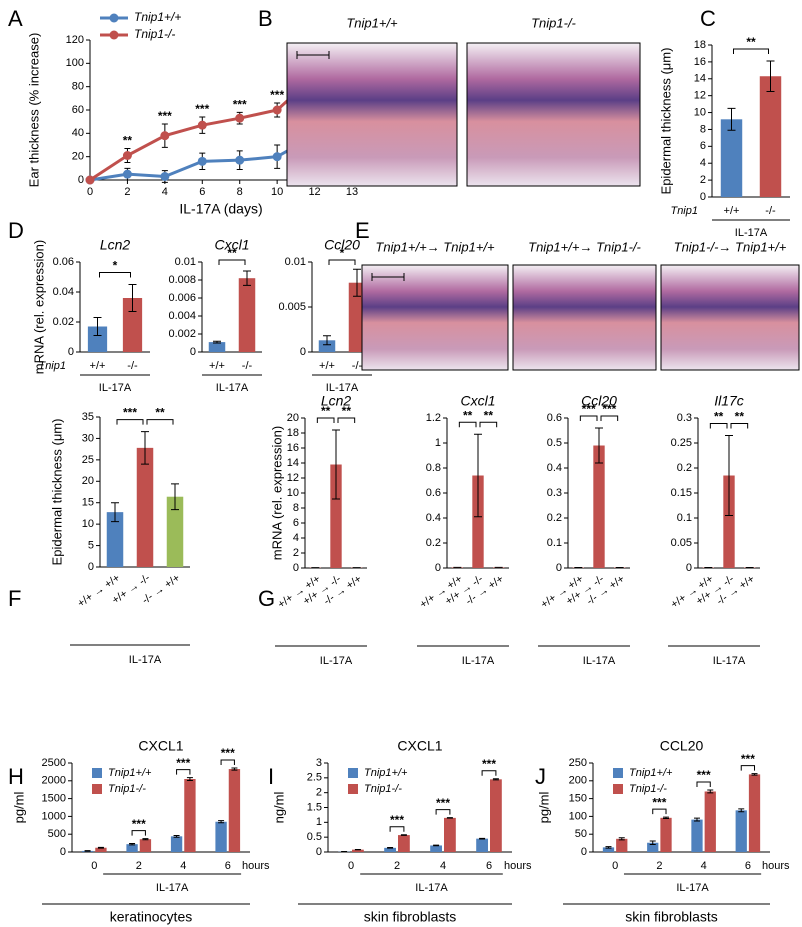  What do you see at coordinates (63, 262) in the screenshot?
I see `y-tick-label: 0.06` at bounding box center [63, 262].